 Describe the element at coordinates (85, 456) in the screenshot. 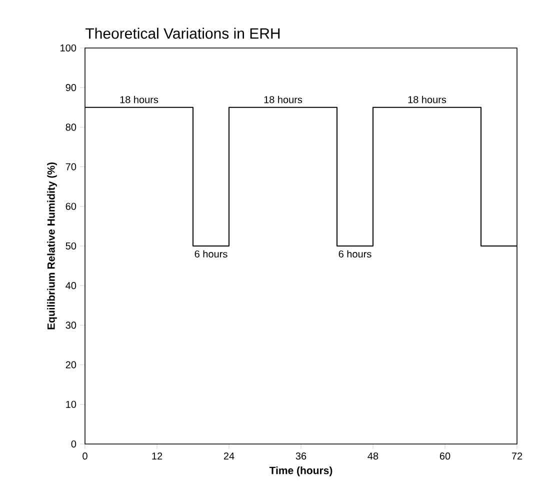

I see `x-tick-label: 0` at that location.